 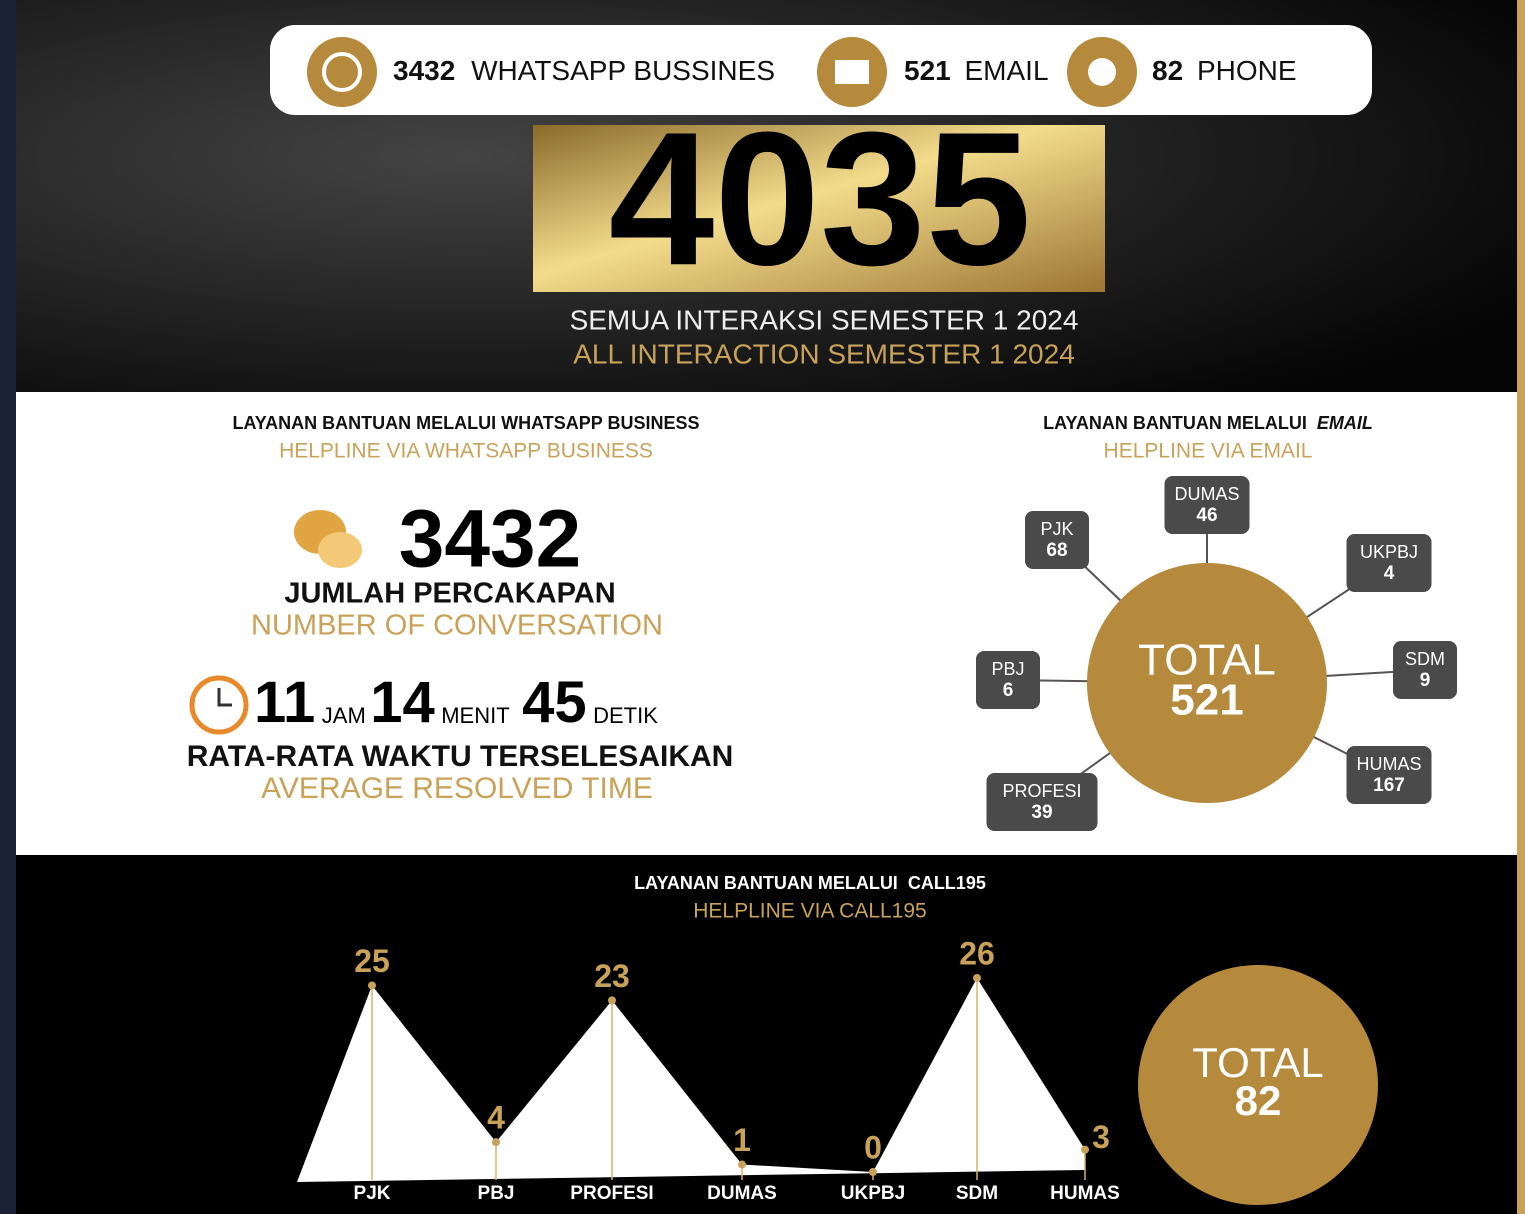 I want to click on email-icon-envelope, so click(x=852, y=72).